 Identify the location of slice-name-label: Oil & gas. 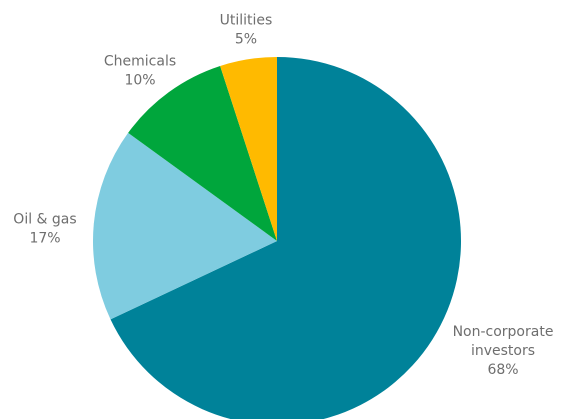
(44, 220).